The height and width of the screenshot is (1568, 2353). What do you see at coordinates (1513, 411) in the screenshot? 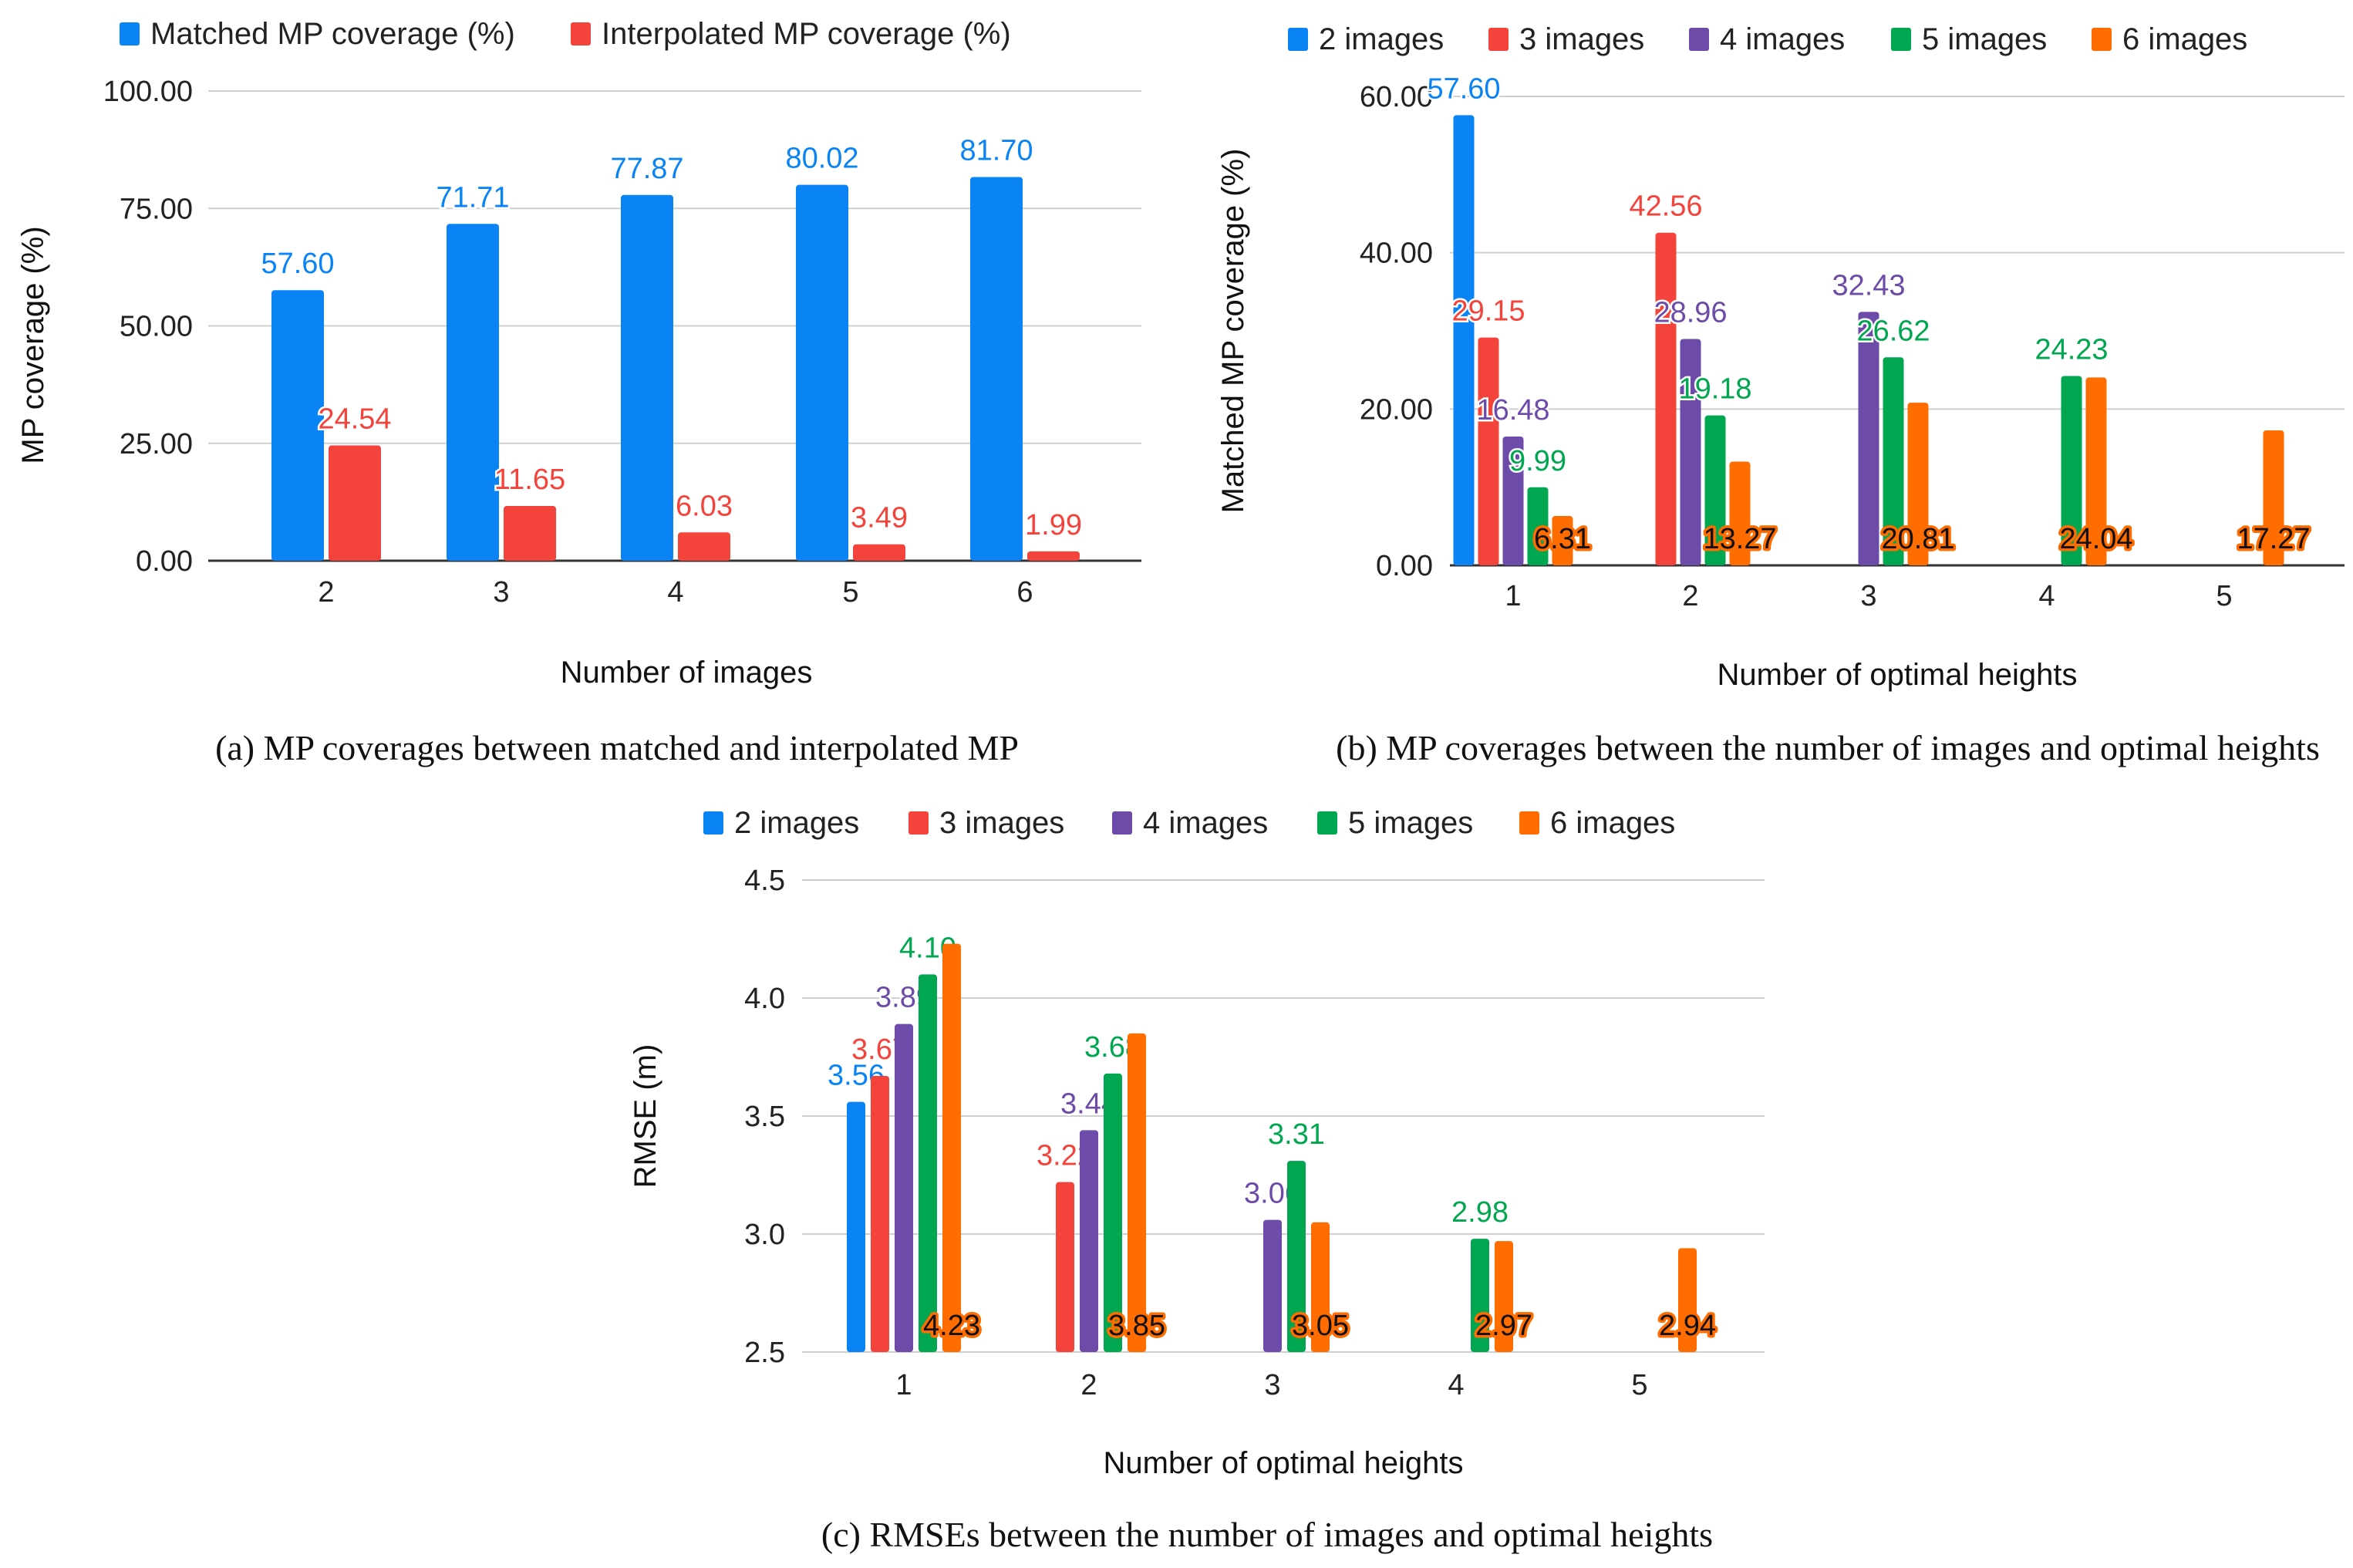
I see `data-label: 16.48` at bounding box center [1513, 411].